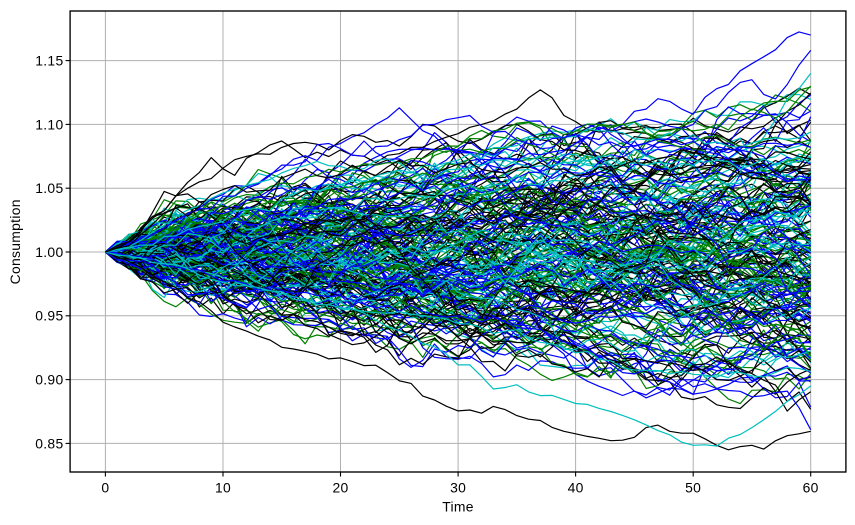 This screenshot has width=855, height=525. What do you see at coordinates (223, 487) in the screenshot?
I see `svg-text: 10` at bounding box center [223, 487].